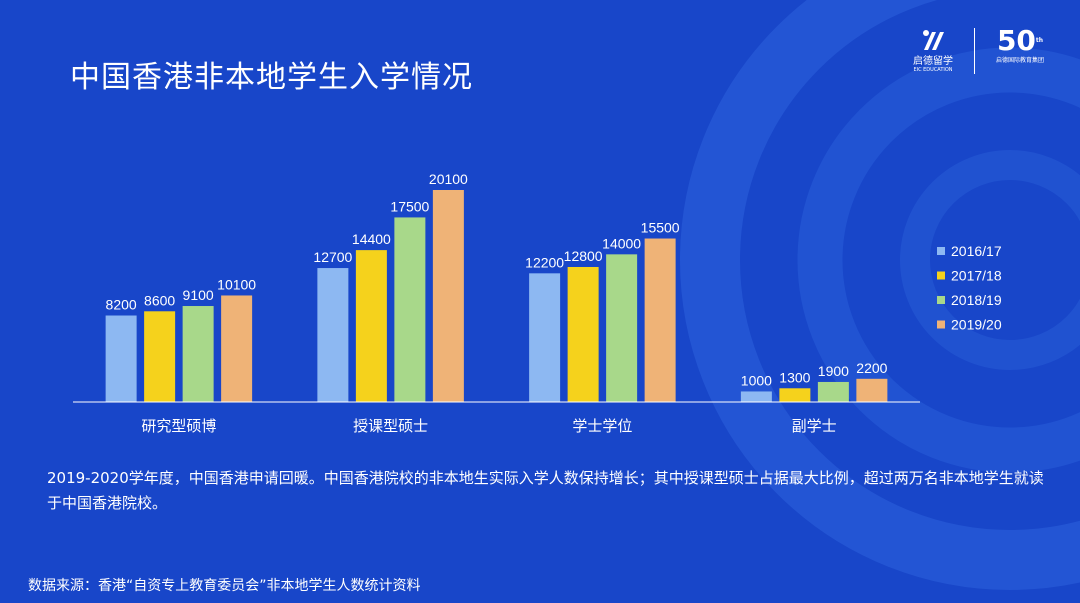 Image resolution: width=1080 pixels, height=603 pixels. Describe the element at coordinates (833, 371) in the screenshot. I see `data-label: 1900` at that location.